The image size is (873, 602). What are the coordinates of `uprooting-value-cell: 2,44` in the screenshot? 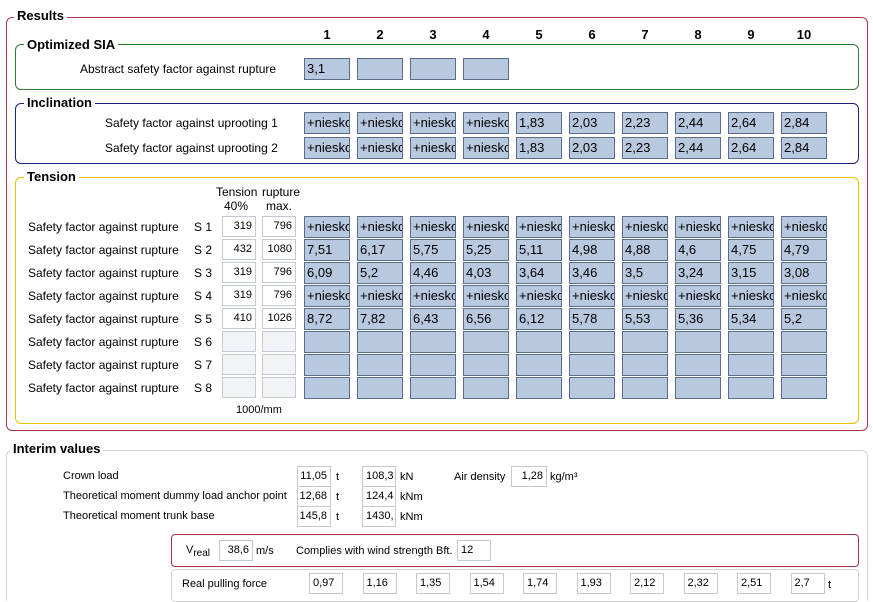 It's located at (698, 123).